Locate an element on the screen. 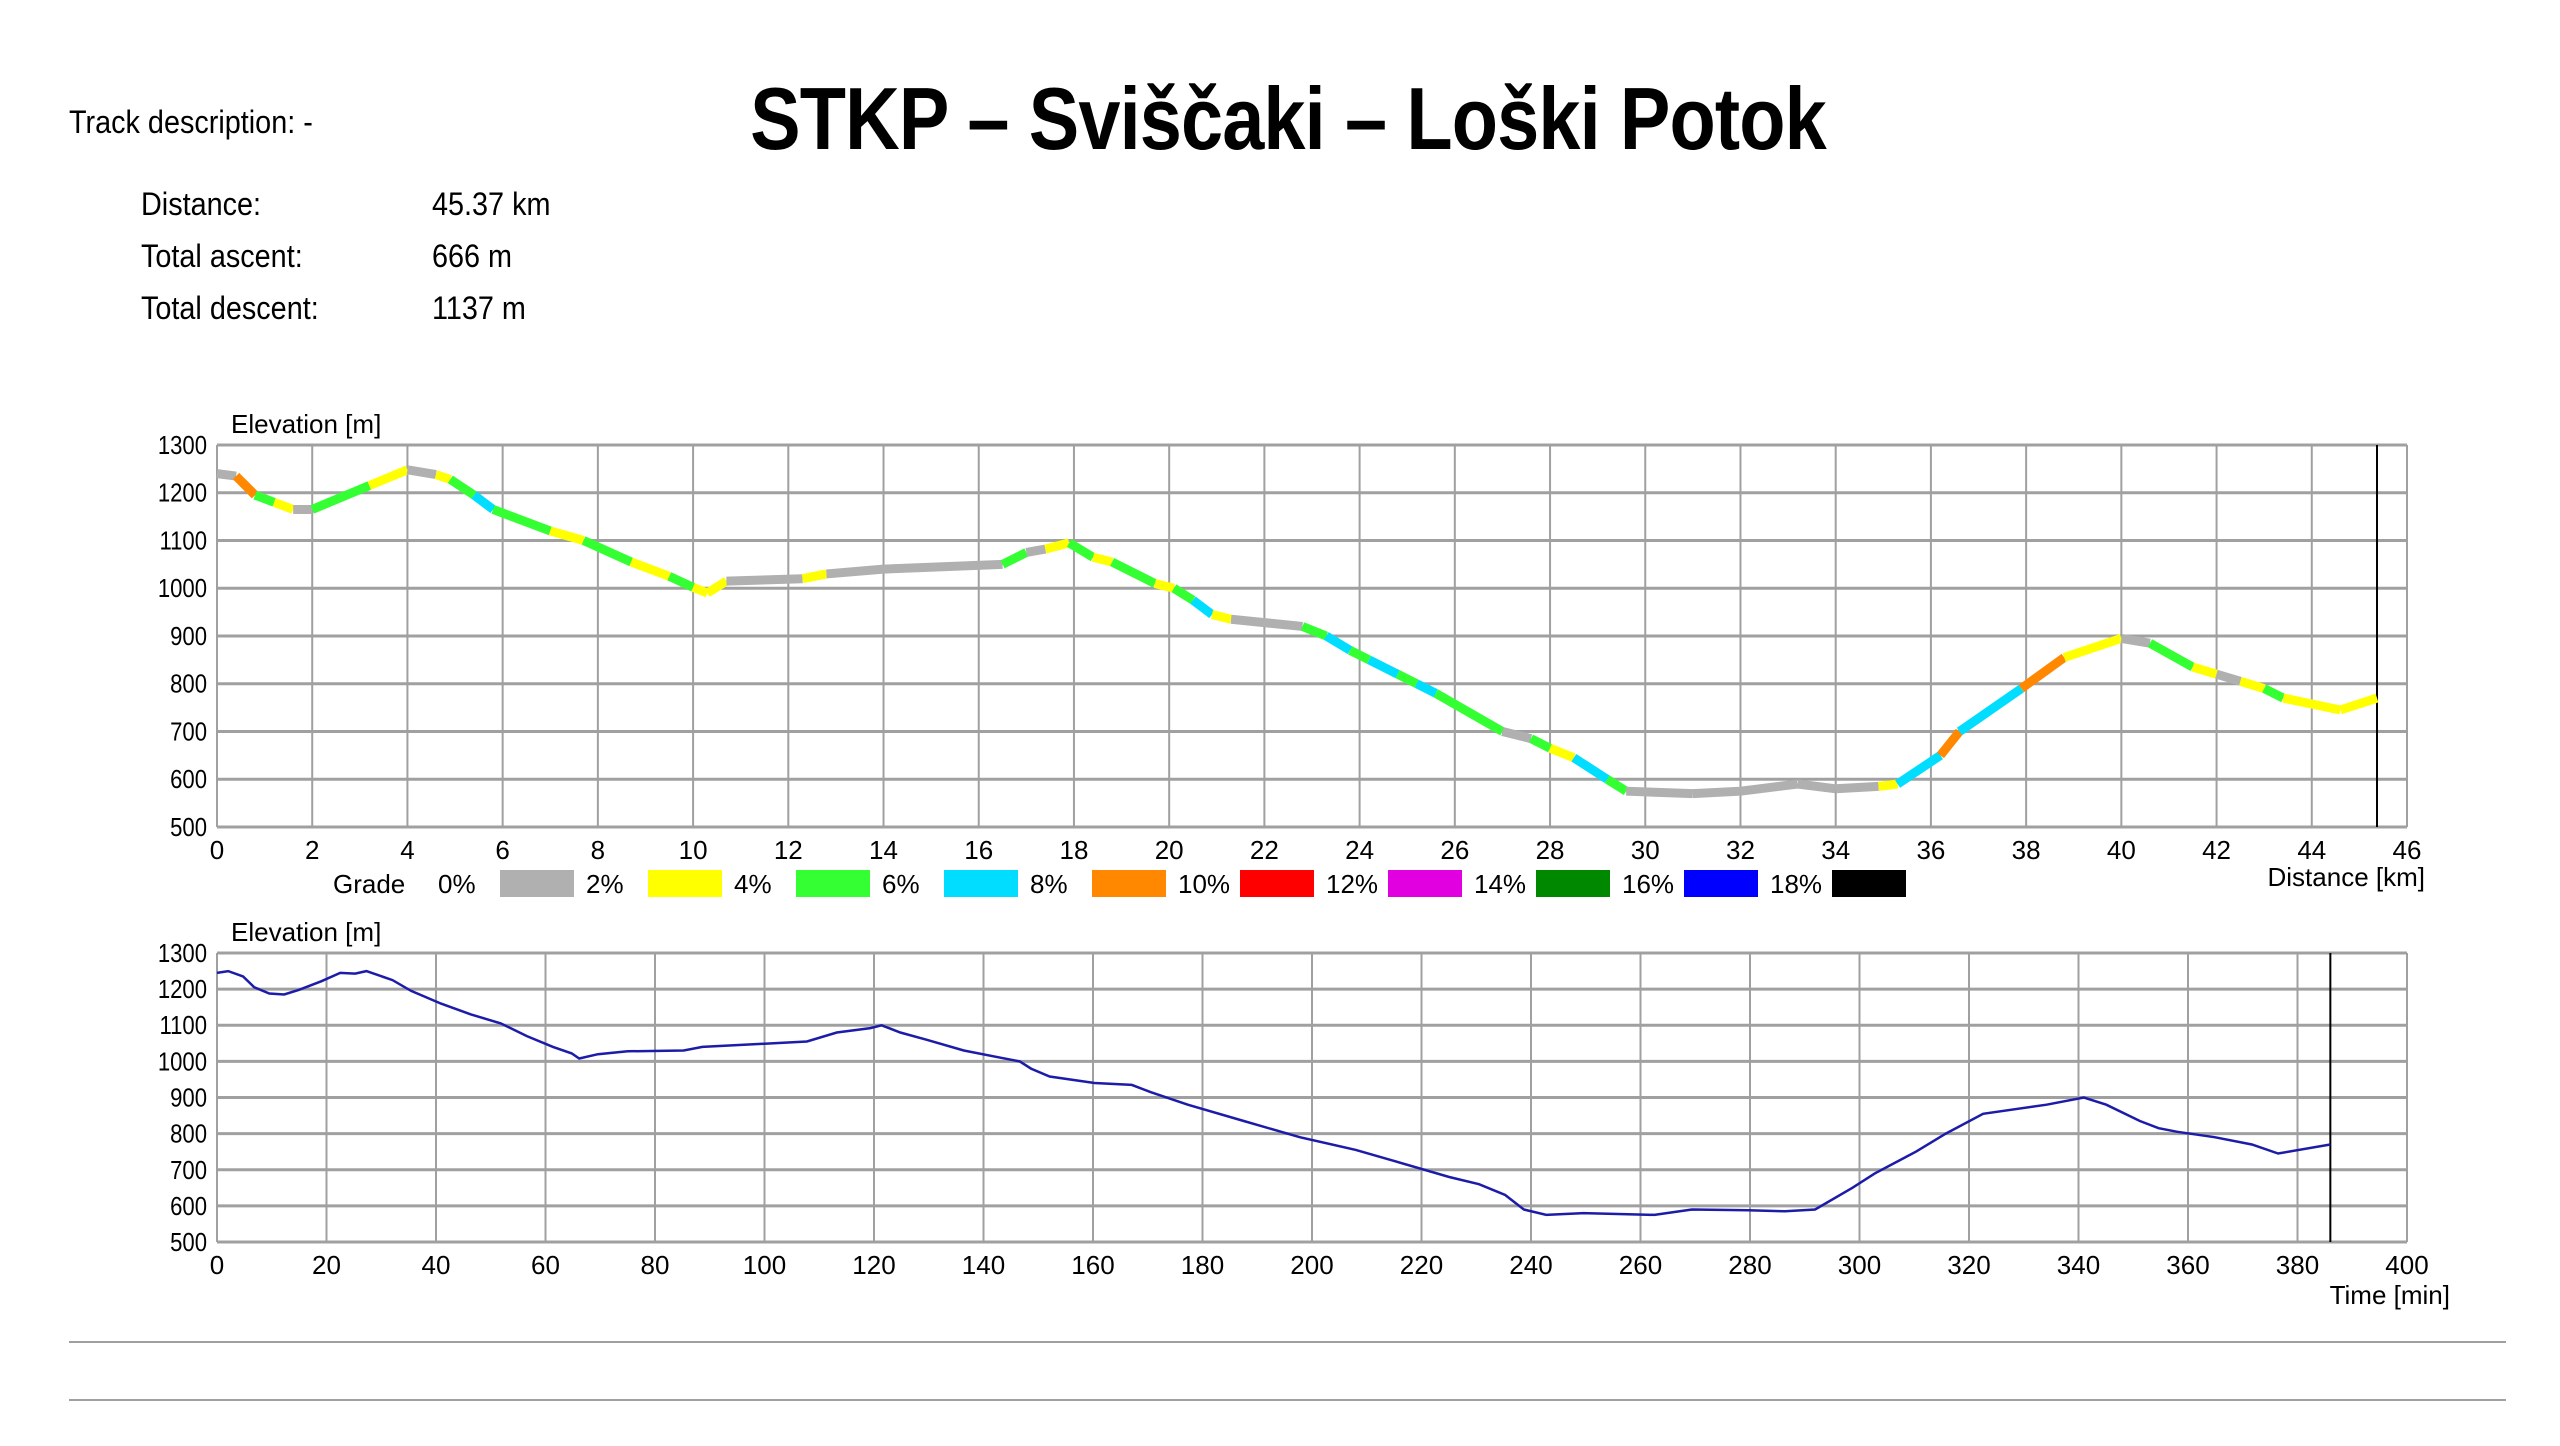  legend-label: 2% is located at coordinates (605, 884).